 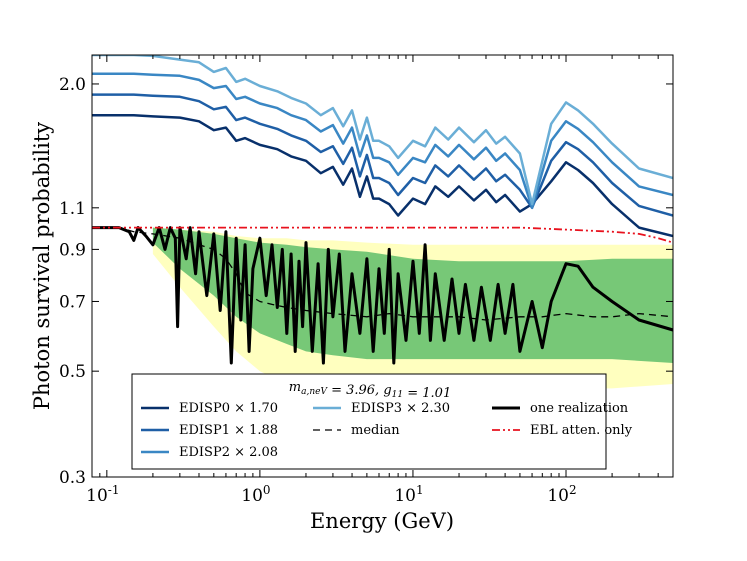 What do you see at coordinates (579, 408) in the screenshot?
I see `legend-label: one realization` at bounding box center [579, 408].